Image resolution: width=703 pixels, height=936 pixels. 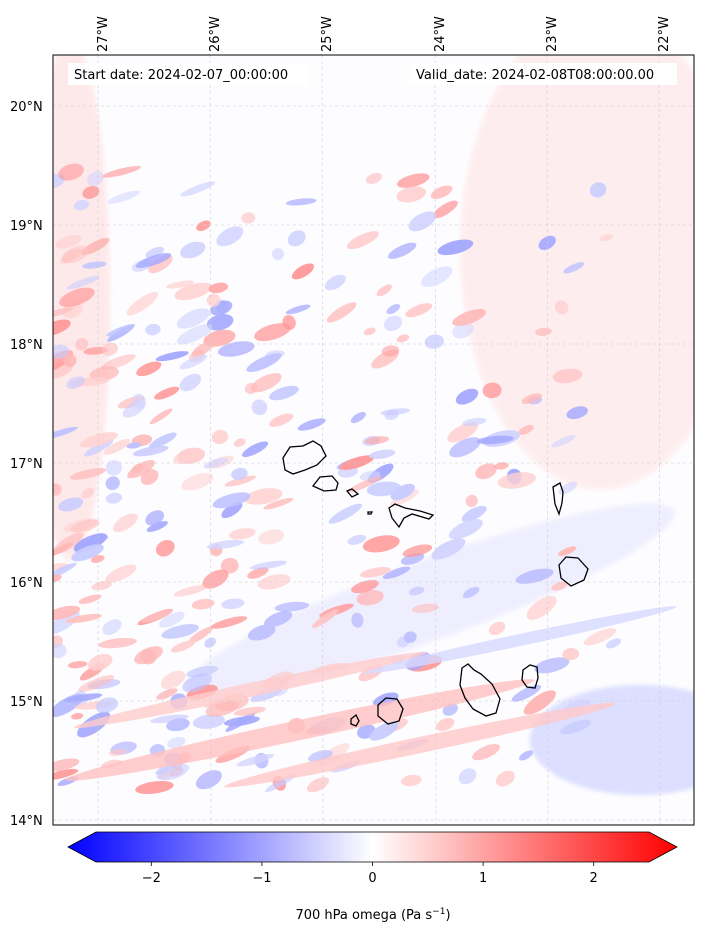 I want to click on latitude-labels: 20°N 19°N 18°N 17°N 16°N 15°N 14°N, so click(x=26, y=464).